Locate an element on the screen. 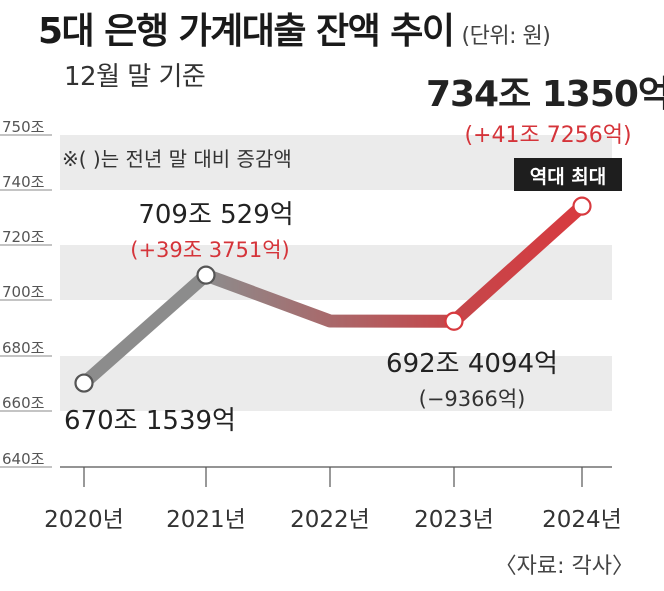  y-tick-label: 750조 is located at coordinates (23, 127).